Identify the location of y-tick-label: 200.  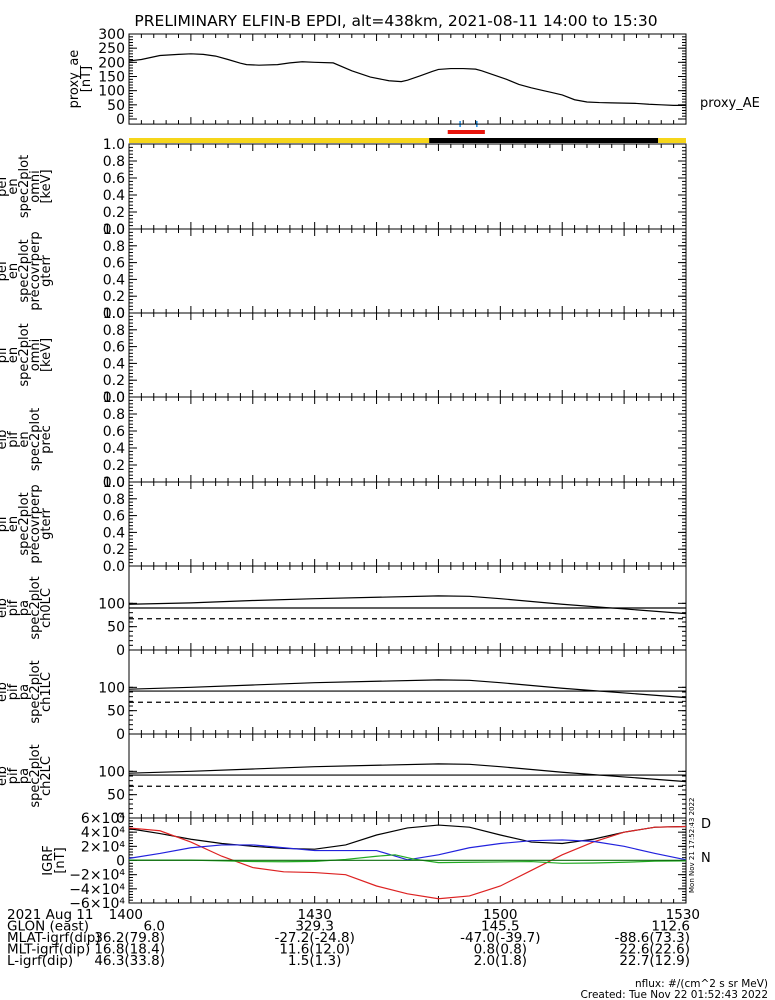
(111, 63).